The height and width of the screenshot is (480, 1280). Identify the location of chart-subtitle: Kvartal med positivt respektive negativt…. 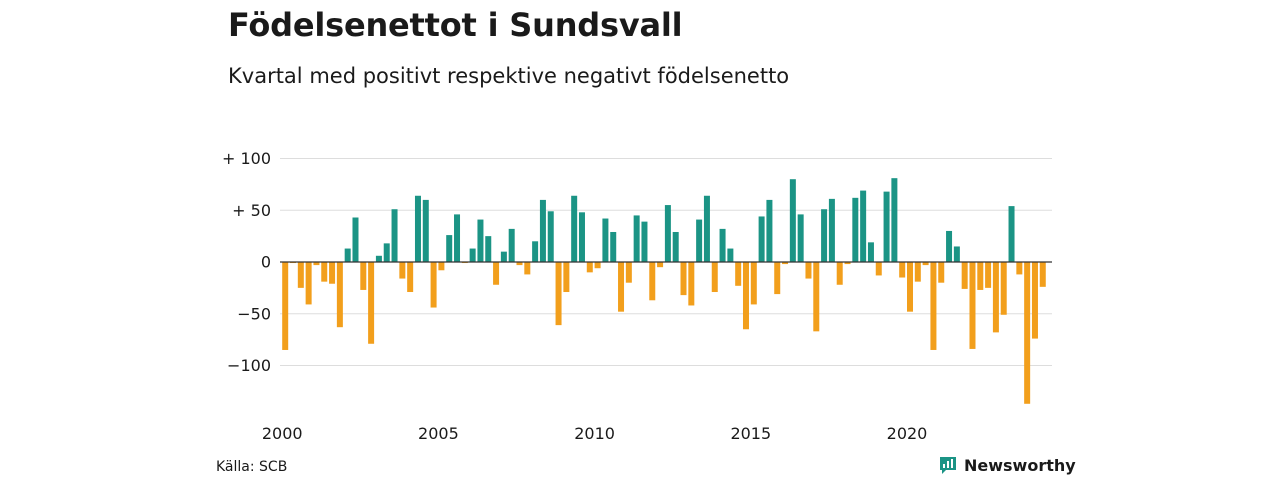
(509, 76).